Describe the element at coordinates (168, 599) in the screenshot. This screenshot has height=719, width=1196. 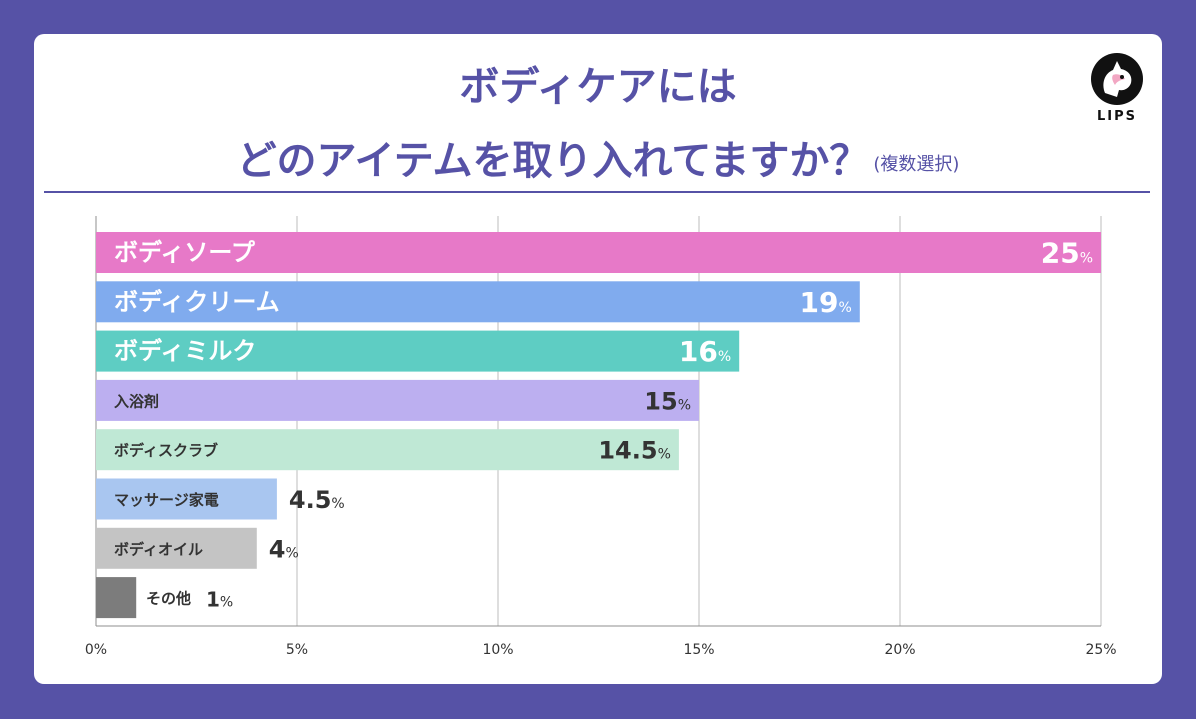
I see `category-label: その他` at that location.